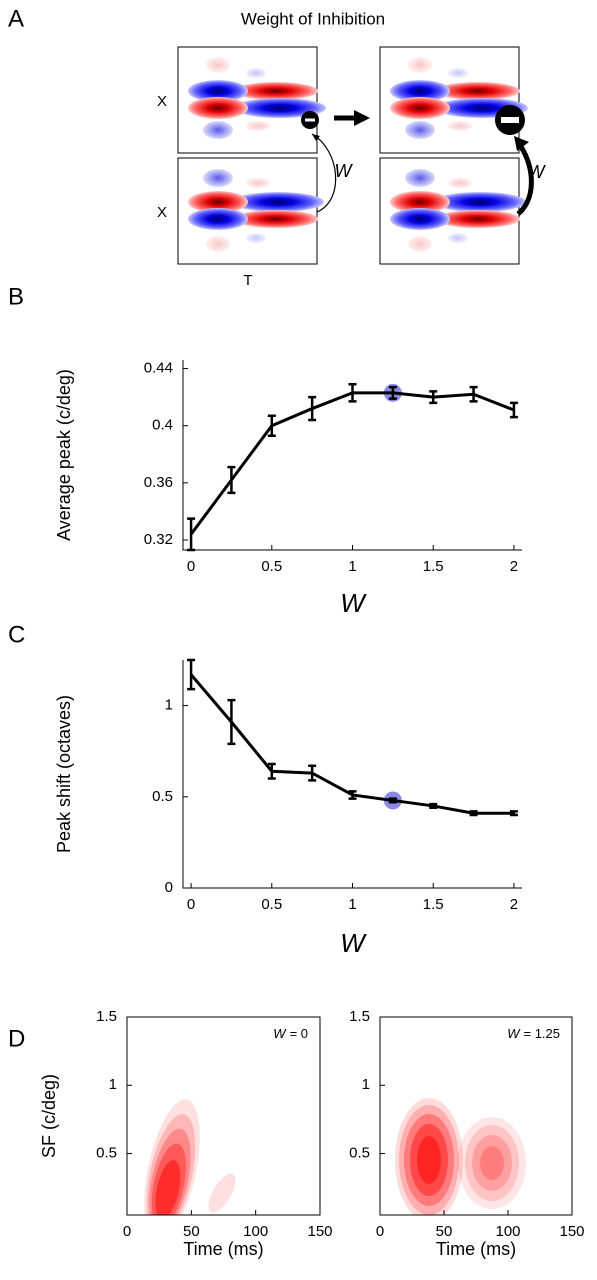  What do you see at coordinates (162, 425) in the screenshot?
I see `y-tick-label: 0.4` at bounding box center [162, 425].